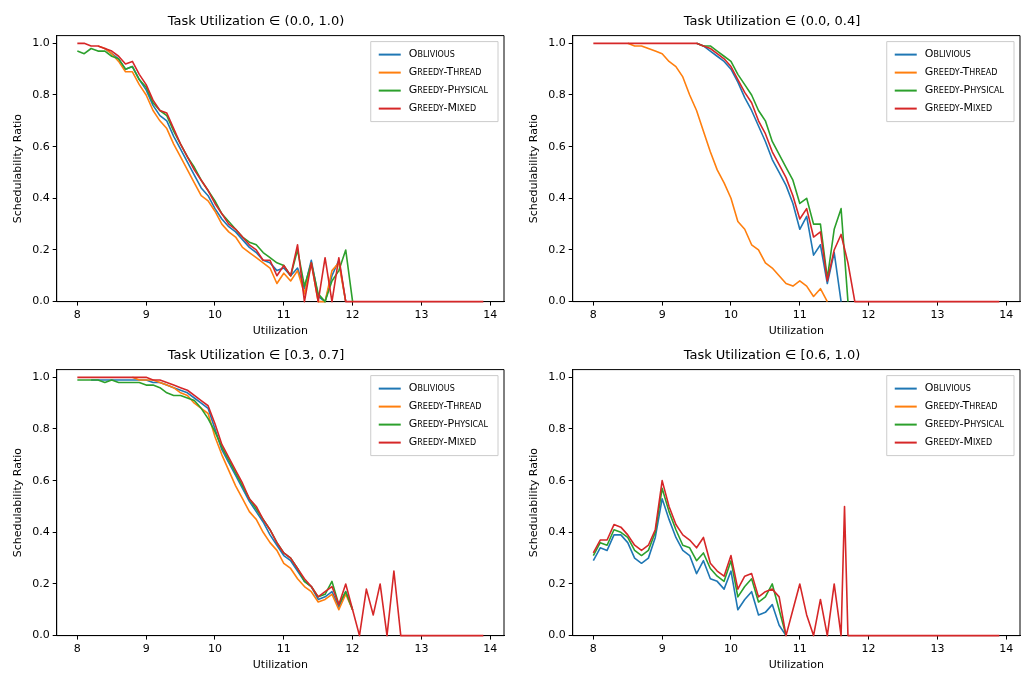 The image size is (1032, 675). Describe the element at coordinates (255, 21) in the screenshot. I see `chart-title: Task Utilization ∈ (0.0, 1.0)` at that location.